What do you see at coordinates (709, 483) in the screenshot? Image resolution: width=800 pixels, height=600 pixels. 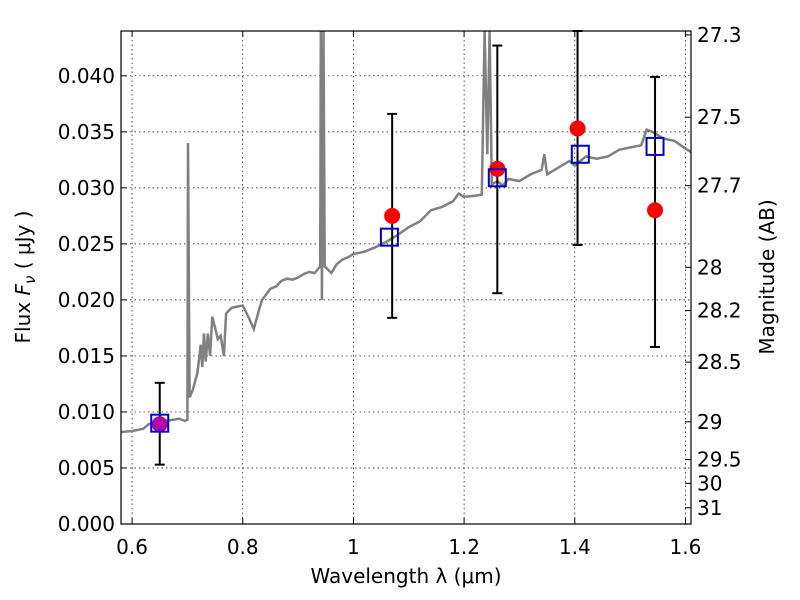 I see `y2-tick-label: 30` at bounding box center [709, 483].